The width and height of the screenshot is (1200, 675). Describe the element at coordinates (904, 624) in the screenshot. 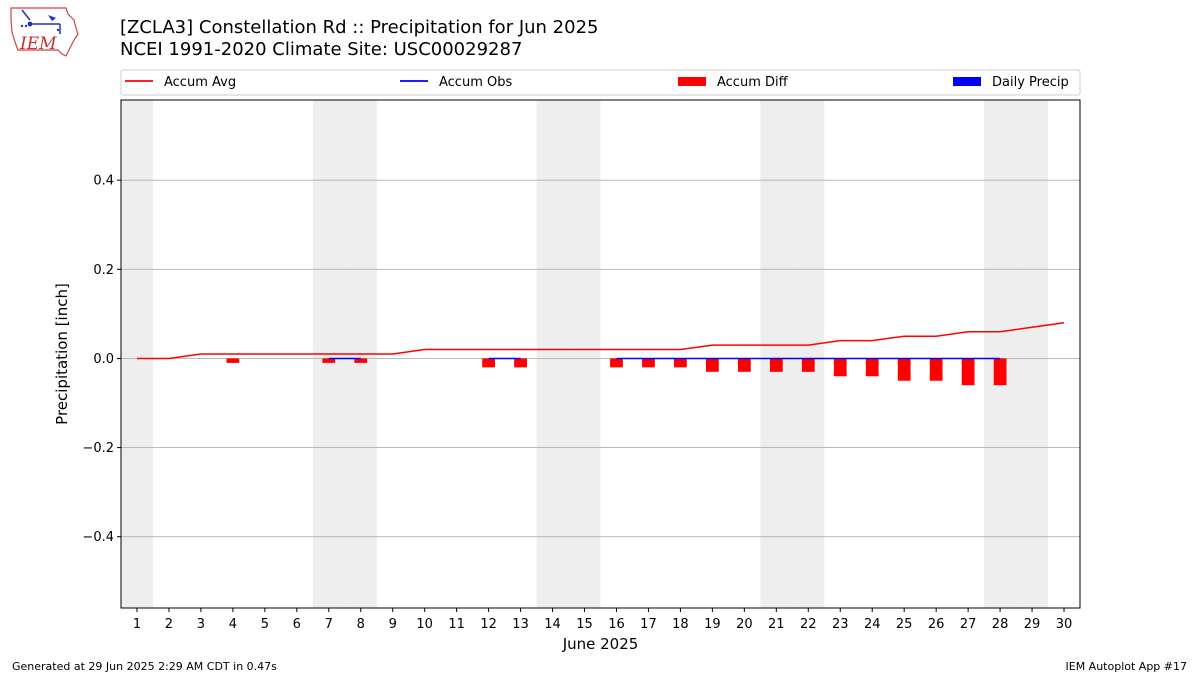

I see `x-tick-label: 25` at that location.